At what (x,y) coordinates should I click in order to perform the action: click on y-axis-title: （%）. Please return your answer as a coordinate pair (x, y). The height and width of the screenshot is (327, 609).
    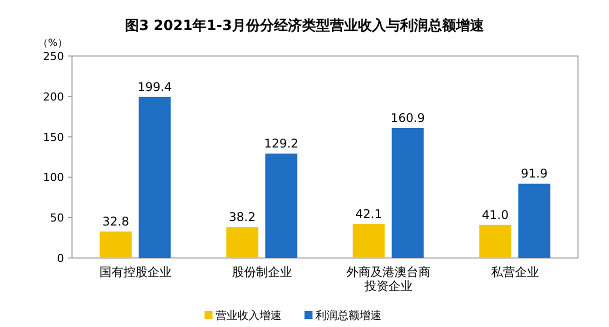
    Looking at the image, I should click on (53, 43).